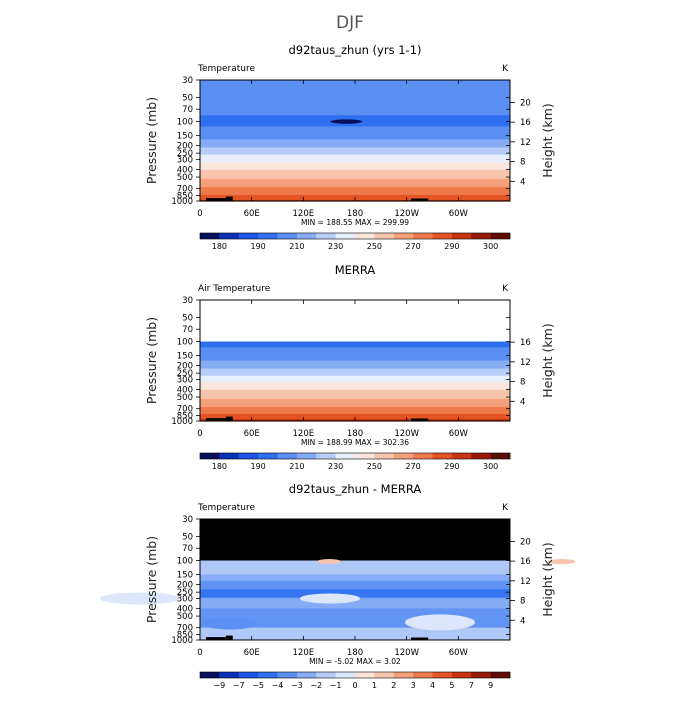 This screenshot has width=700, height=704. I want to click on variable-label: Air Temperature, so click(234, 289).